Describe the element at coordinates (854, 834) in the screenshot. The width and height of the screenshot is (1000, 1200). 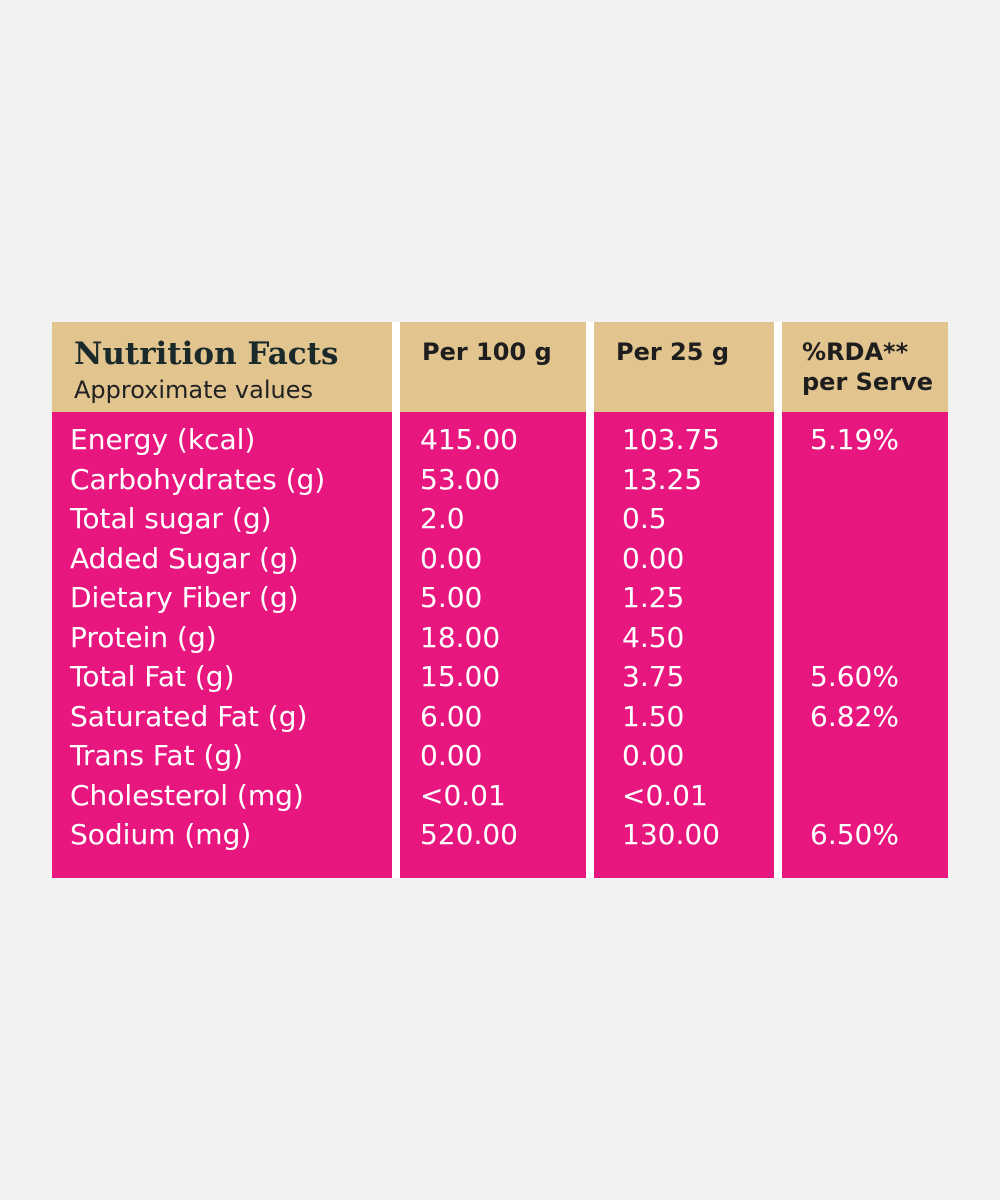
I see `nutrient-value: 6.50%` at that location.